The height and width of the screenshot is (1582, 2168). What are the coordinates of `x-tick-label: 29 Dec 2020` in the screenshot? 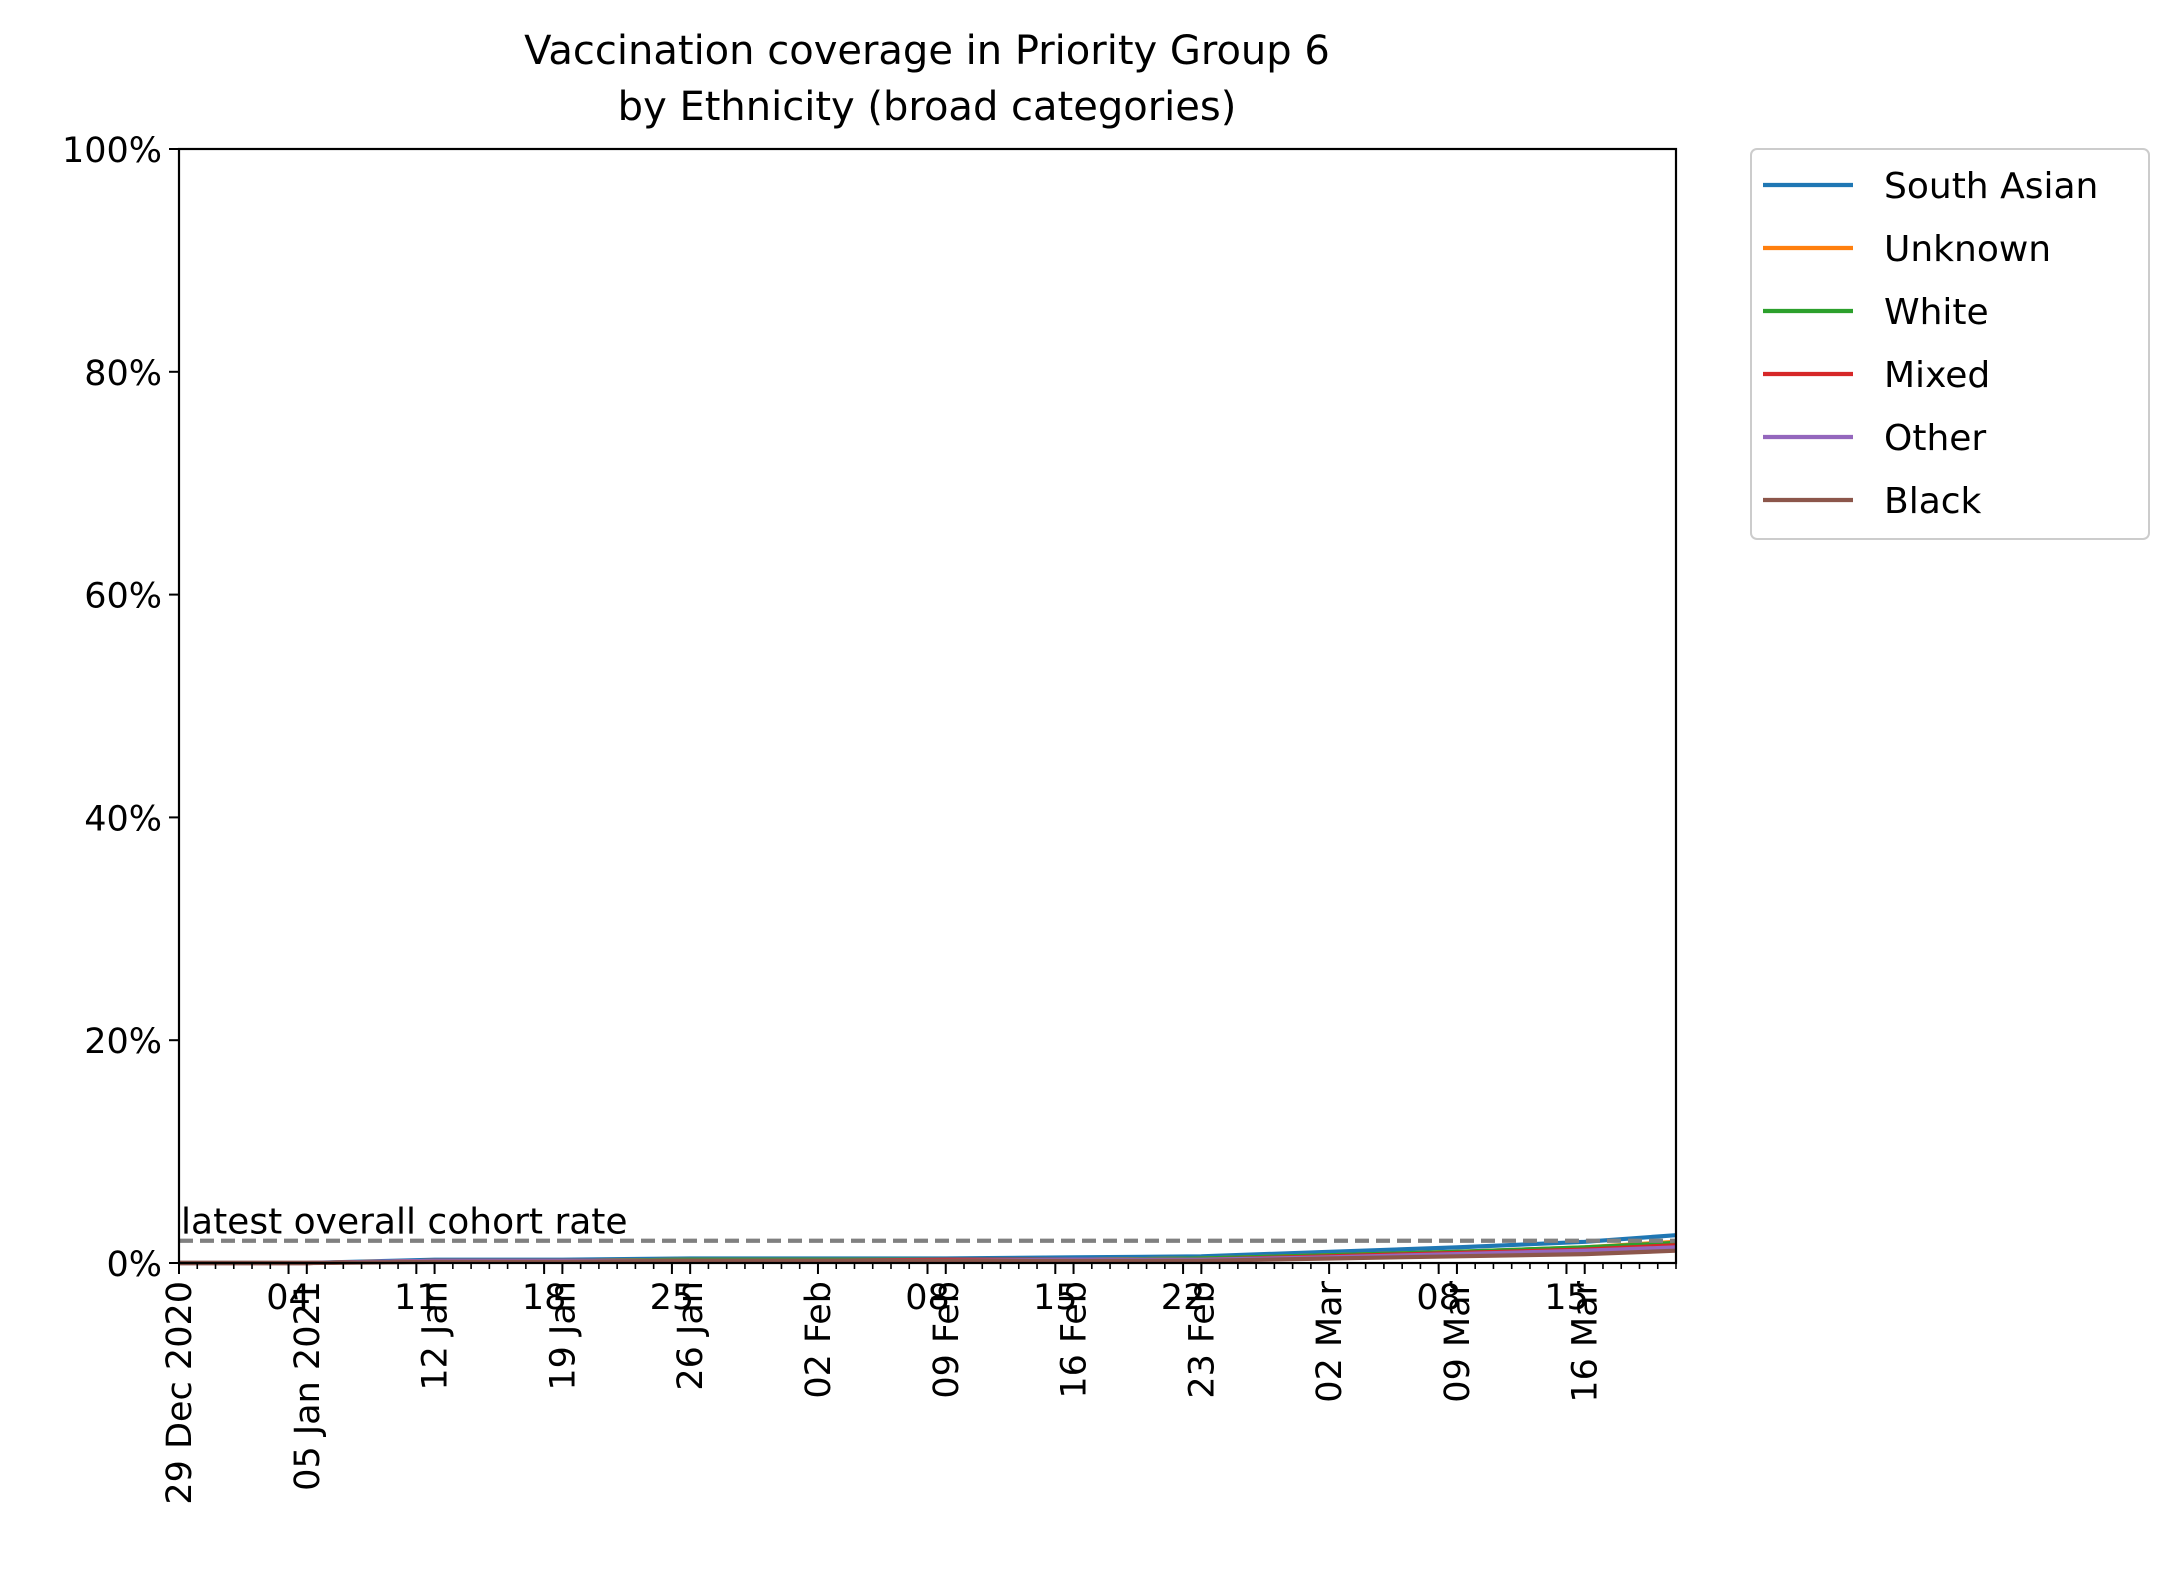 It's located at (180, 1393).